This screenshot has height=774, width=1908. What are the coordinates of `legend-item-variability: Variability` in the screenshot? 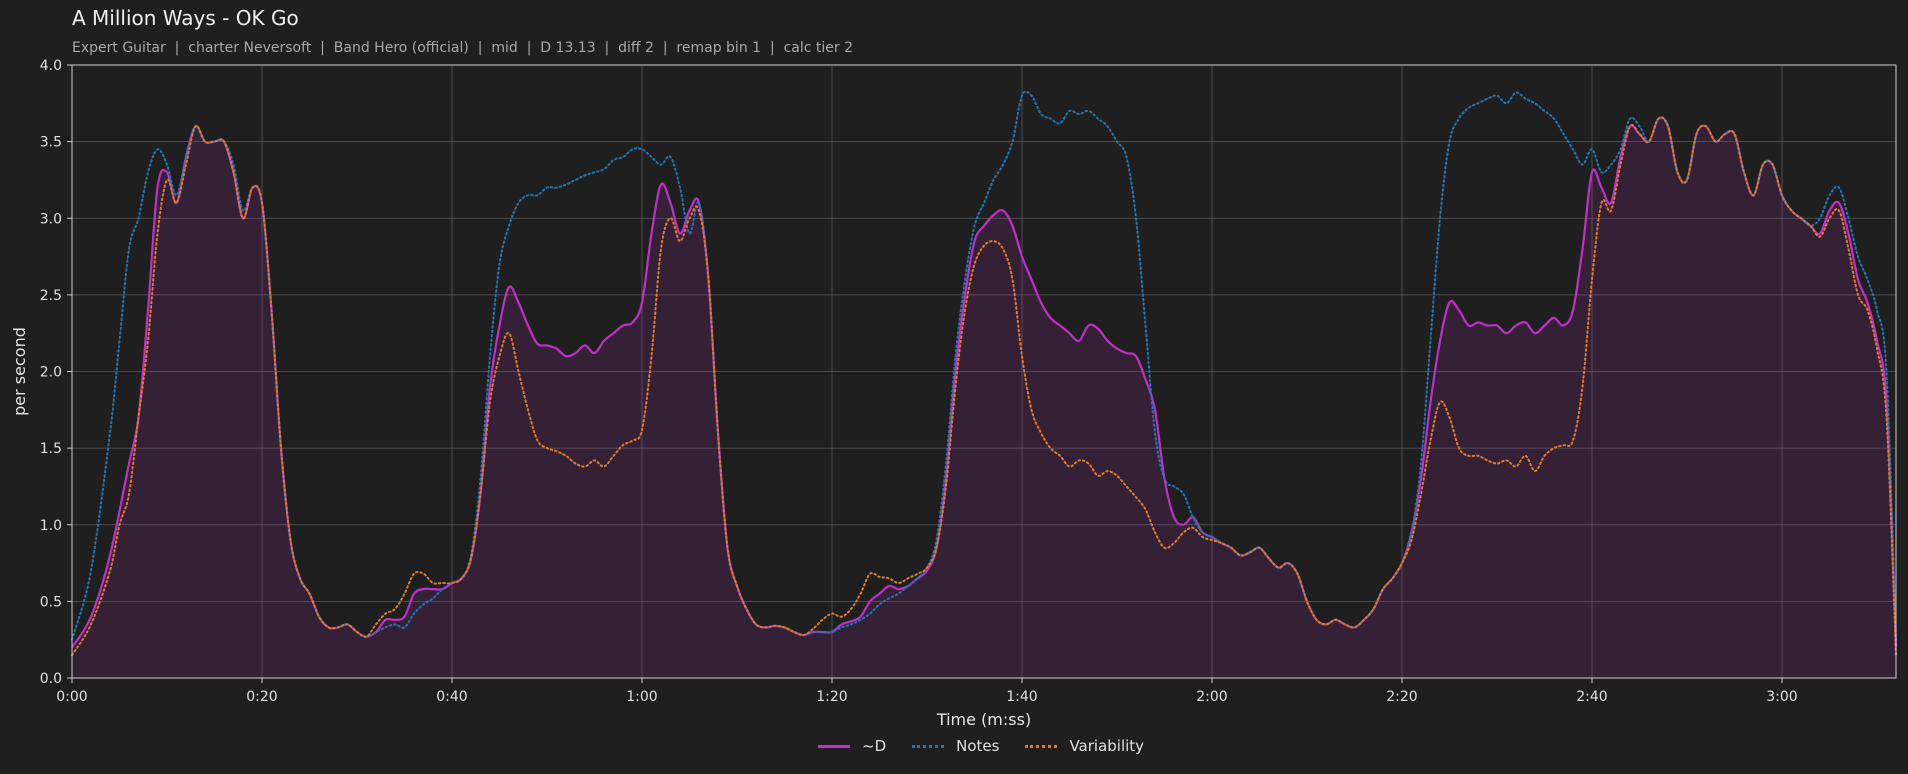 It's located at (1084, 746).